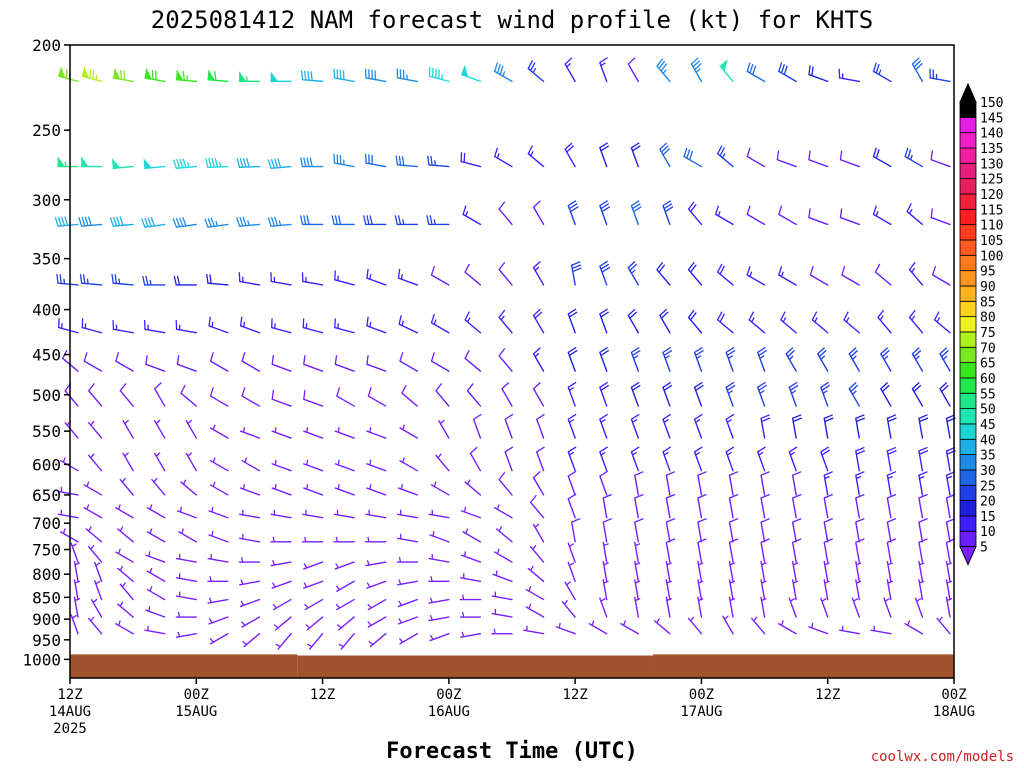 The image size is (1024, 768). I want to click on y-tick-label: 900, so click(46, 619).